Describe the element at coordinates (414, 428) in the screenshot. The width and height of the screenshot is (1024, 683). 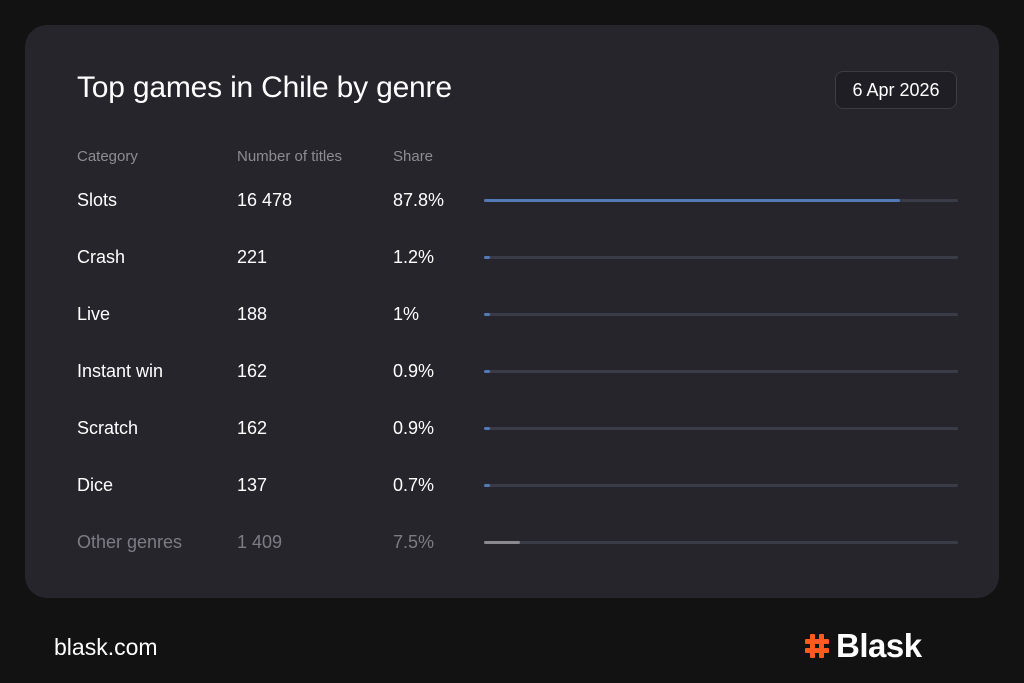
I see `share-label-scratch: 0.9%` at that location.